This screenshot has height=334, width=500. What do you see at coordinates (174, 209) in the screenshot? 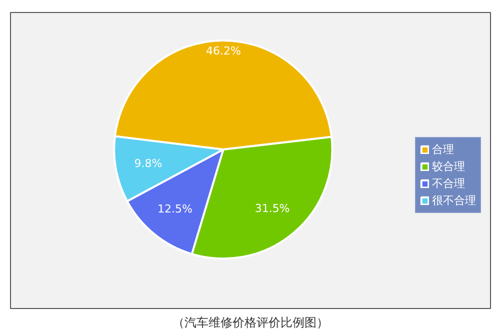
I see `data-label: 12.5%` at bounding box center [174, 209].